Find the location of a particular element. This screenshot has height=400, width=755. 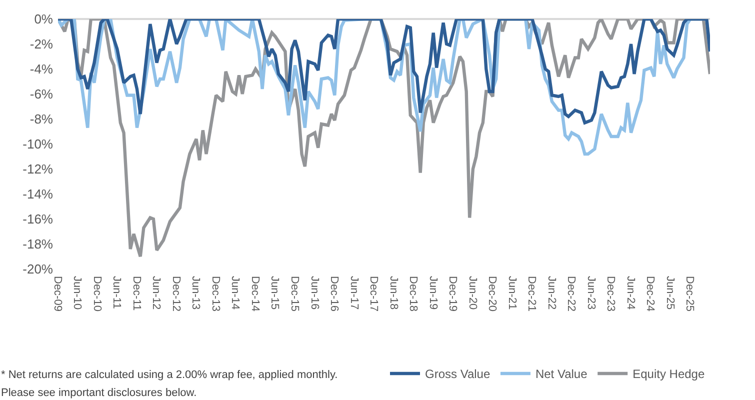

x-tick-label: Dec-25 is located at coordinates (690, 294).